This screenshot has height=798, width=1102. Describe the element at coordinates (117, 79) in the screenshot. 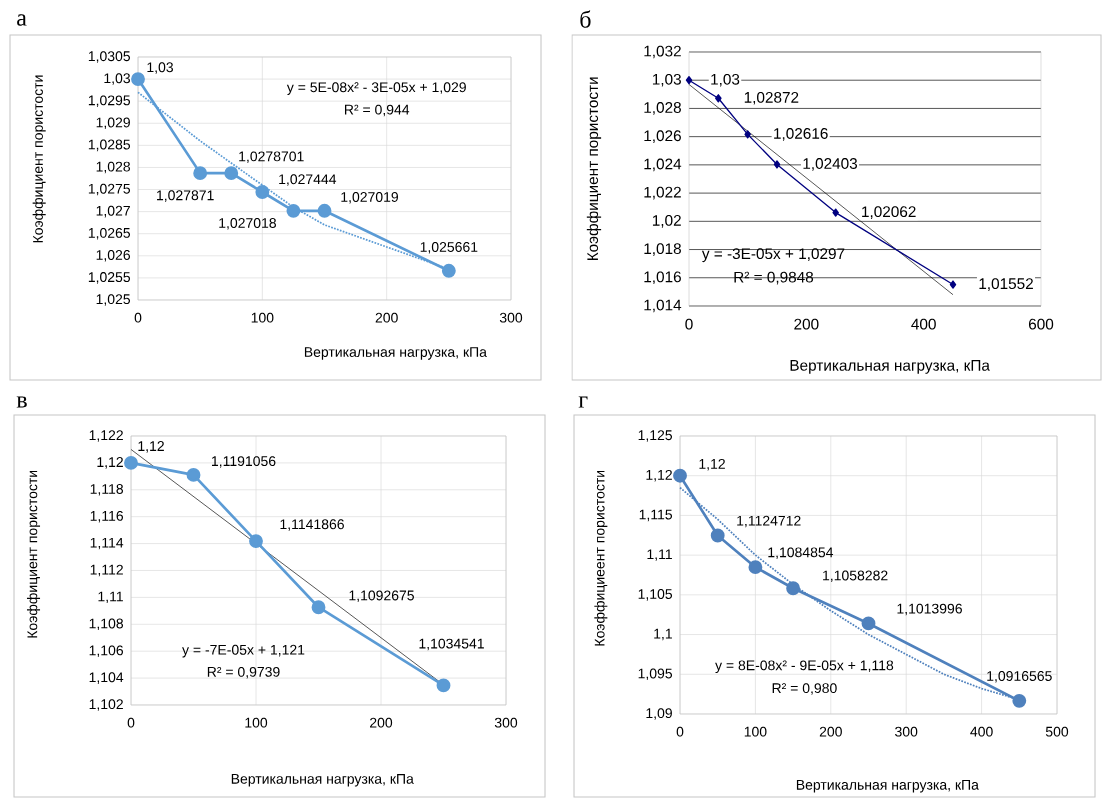

I see `y-tick-label: 1,03` at that location.